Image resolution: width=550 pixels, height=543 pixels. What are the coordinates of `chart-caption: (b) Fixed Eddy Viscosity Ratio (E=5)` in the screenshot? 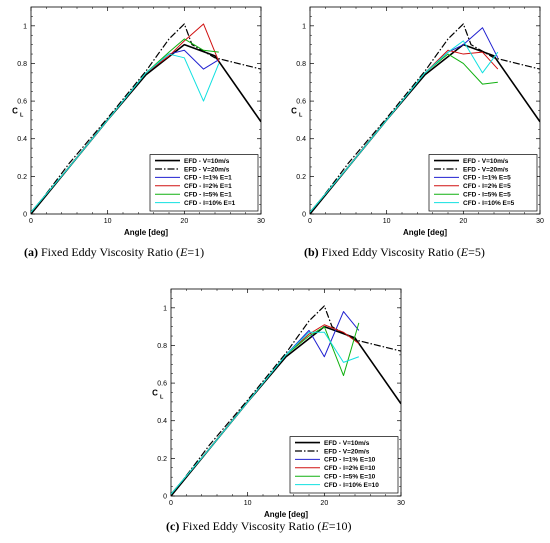 It's located at (394, 252).